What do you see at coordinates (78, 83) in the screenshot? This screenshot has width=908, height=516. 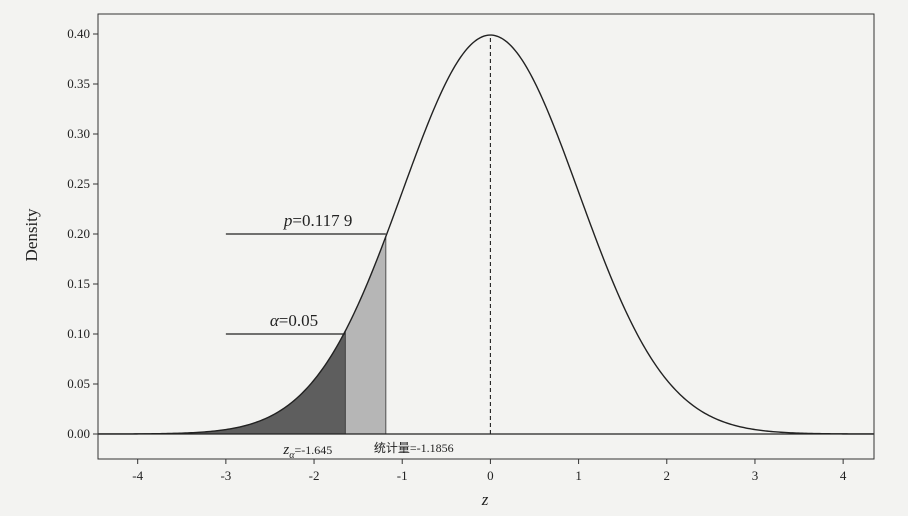 I see `y-tick-label: 0.35` at bounding box center [78, 83].